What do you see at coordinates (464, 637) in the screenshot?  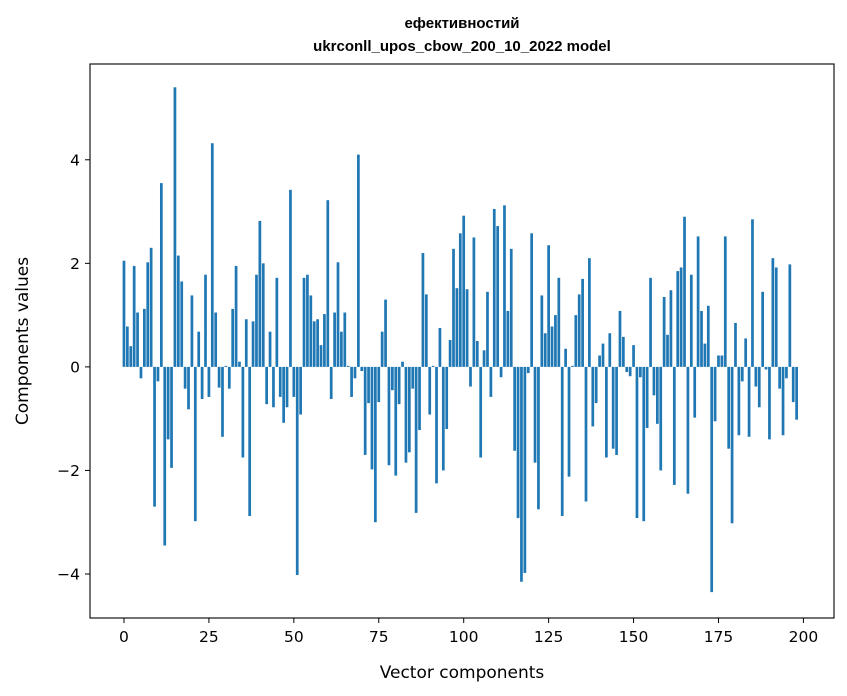 I see `x-tick-label-100: 100` at bounding box center [464, 637].